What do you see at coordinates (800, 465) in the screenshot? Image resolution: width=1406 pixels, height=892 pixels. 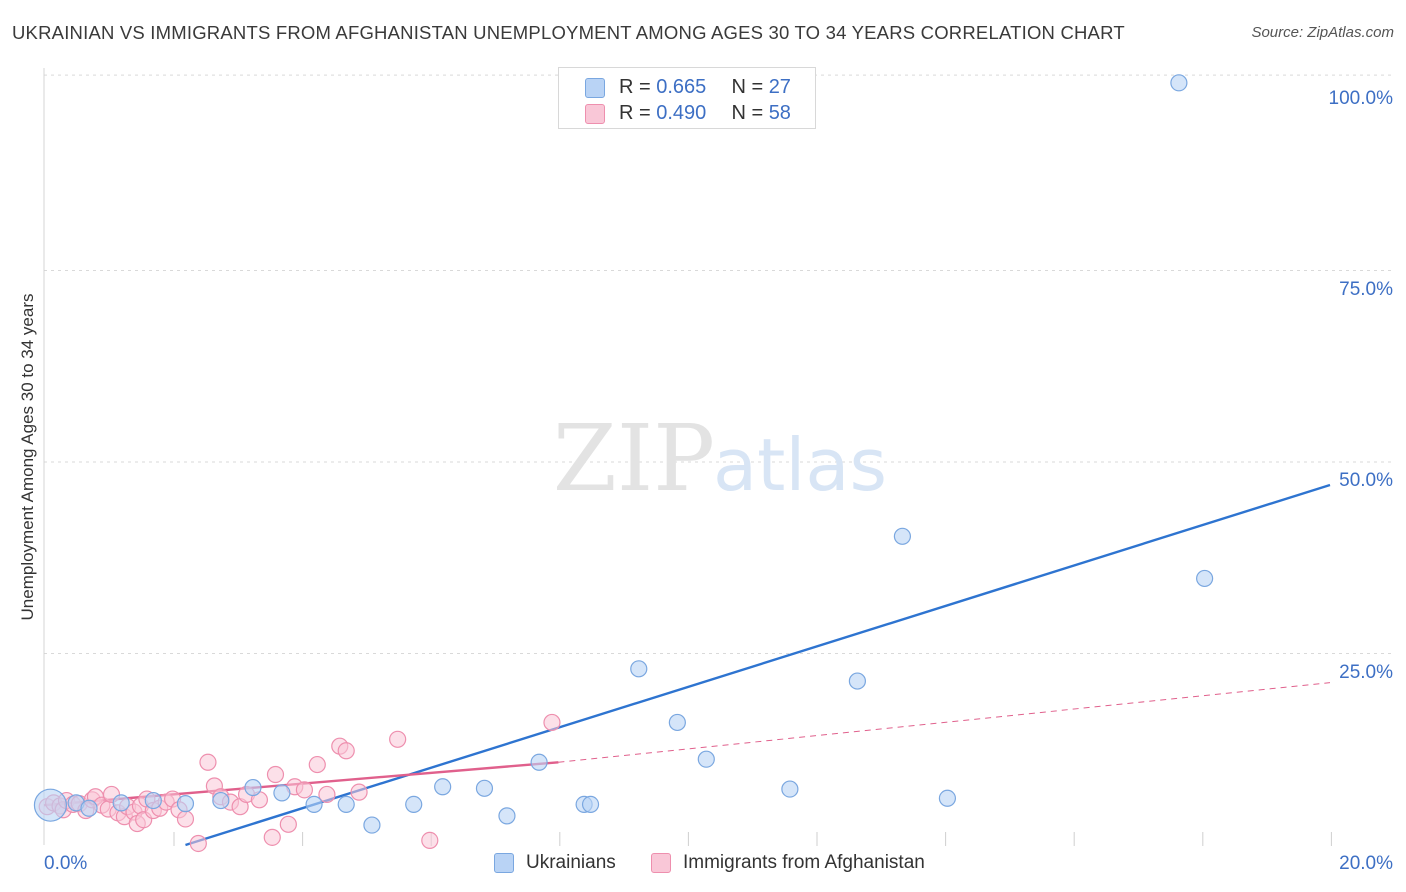 I see `watermark-atlas: atlas` at bounding box center [800, 465].